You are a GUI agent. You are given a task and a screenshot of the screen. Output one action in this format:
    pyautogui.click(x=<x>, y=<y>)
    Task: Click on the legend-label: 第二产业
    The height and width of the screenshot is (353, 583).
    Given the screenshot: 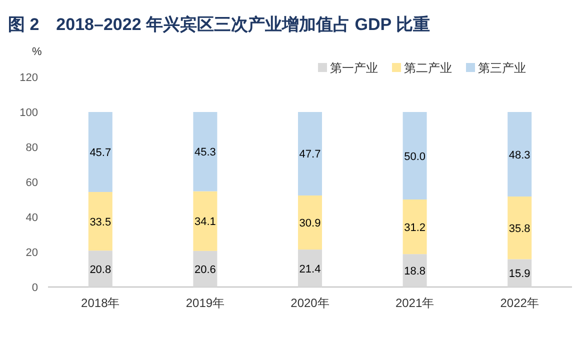 What is the action you would take?
    pyautogui.click(x=428, y=68)
    